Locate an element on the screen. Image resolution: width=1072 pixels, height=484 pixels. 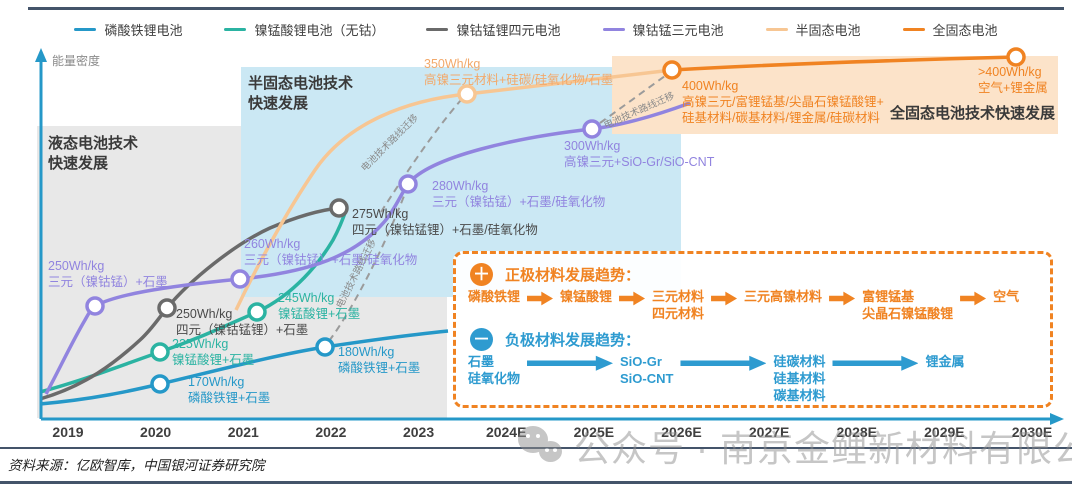
data-point-label: >400Wh/kg 空气+锂金属 is located at coordinates (1013, 80).